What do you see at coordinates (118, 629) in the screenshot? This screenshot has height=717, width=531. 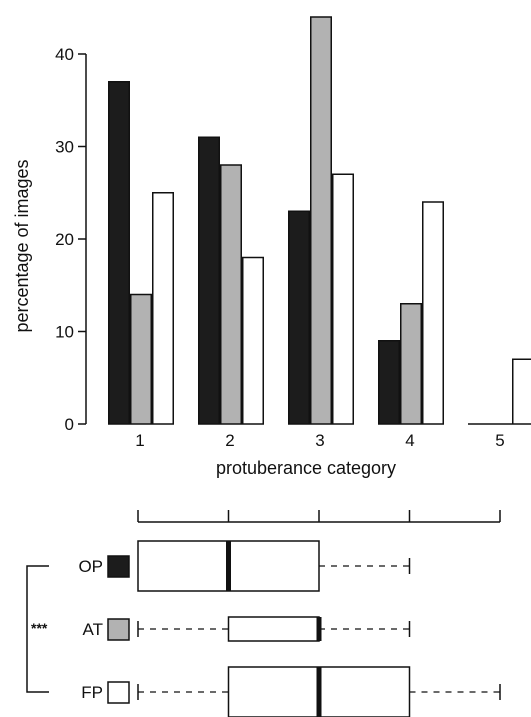 I see `legend-swatch-at` at bounding box center [118, 629].